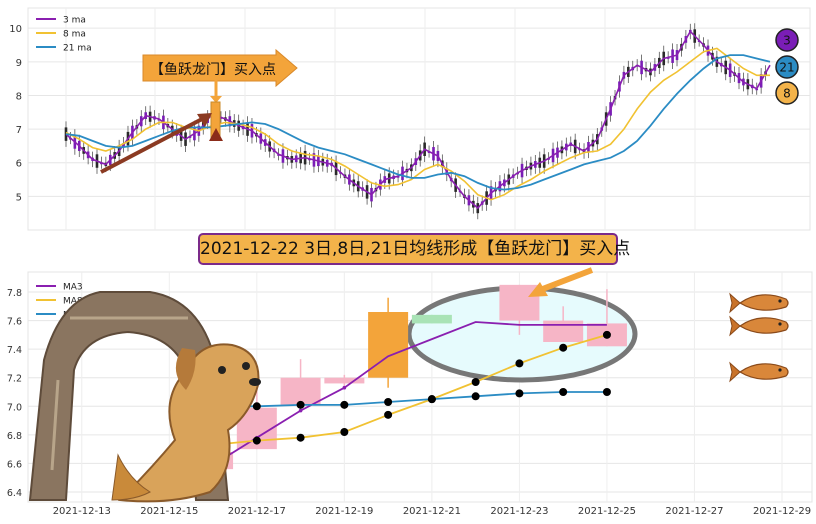  Describe the element at coordinates (694, 511) in the screenshot. I see `bottom-x-tick-label: 2021-12-27` at that location.